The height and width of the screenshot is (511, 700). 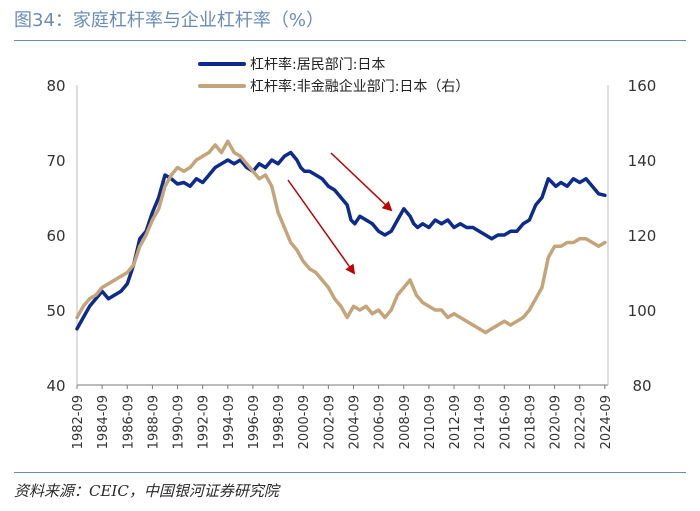 I want to click on y-right-tick-label: 140, so click(x=642, y=161).